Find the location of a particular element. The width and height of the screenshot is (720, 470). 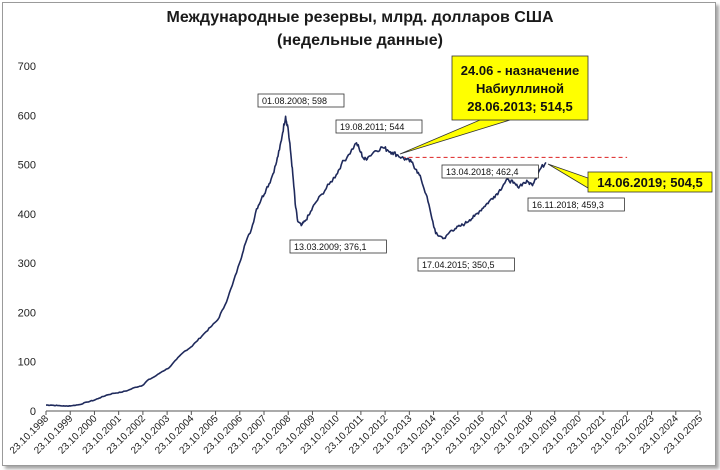

annotation-label: 13.03.2009; 376,1 is located at coordinates (330, 247).